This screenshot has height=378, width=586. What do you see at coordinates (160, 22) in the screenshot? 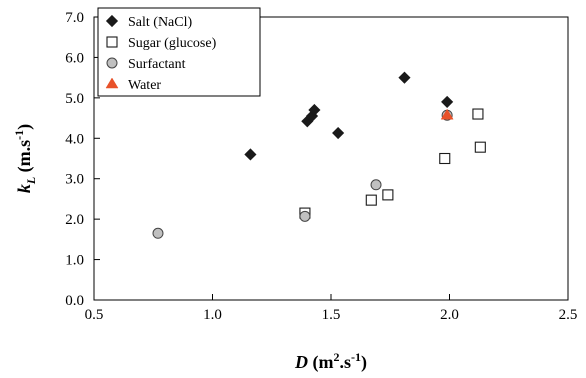
I see `legend-label: Salt (NaCl)` at bounding box center [160, 22].